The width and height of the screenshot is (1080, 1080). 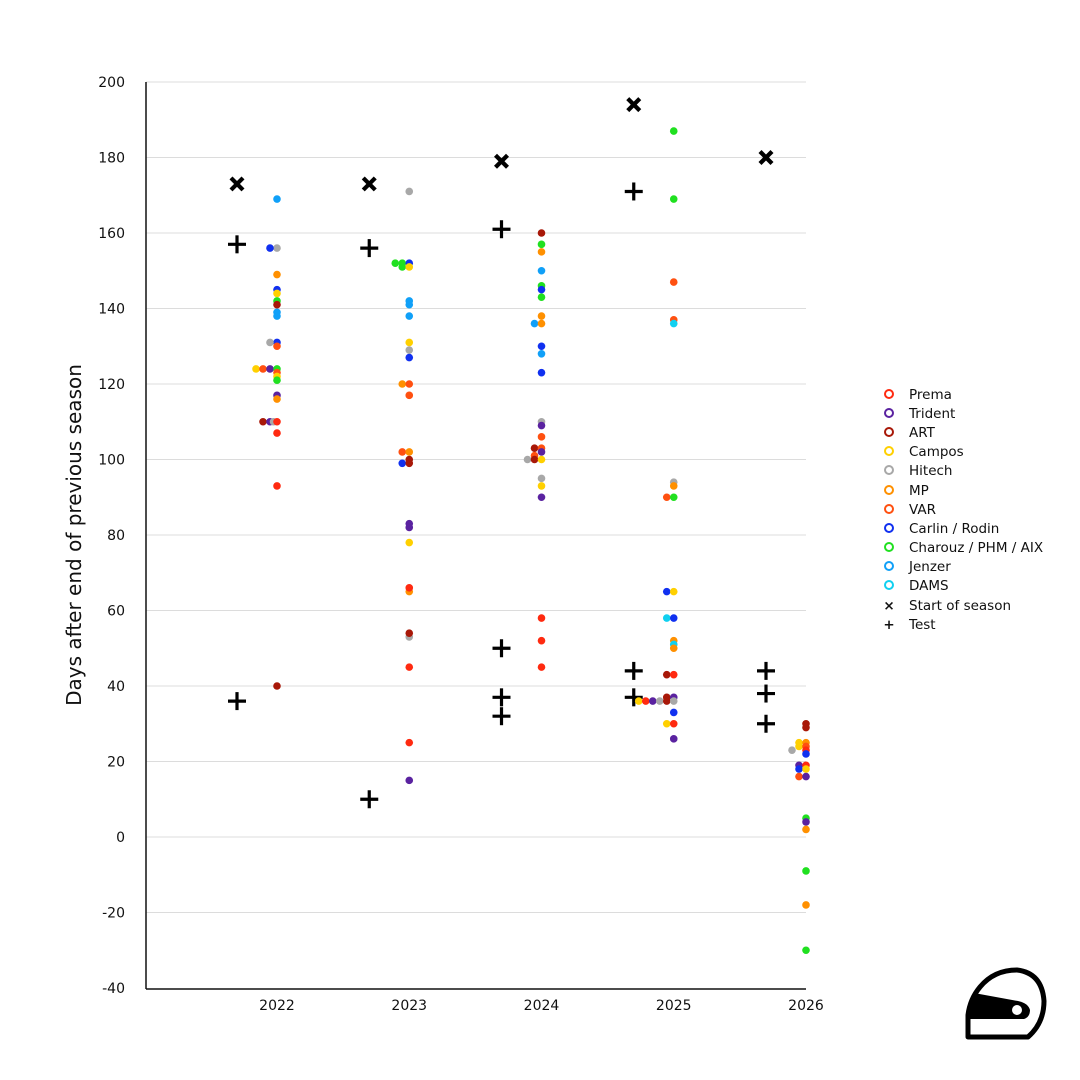 I want to click on legend-label: Prema, so click(x=930, y=394).